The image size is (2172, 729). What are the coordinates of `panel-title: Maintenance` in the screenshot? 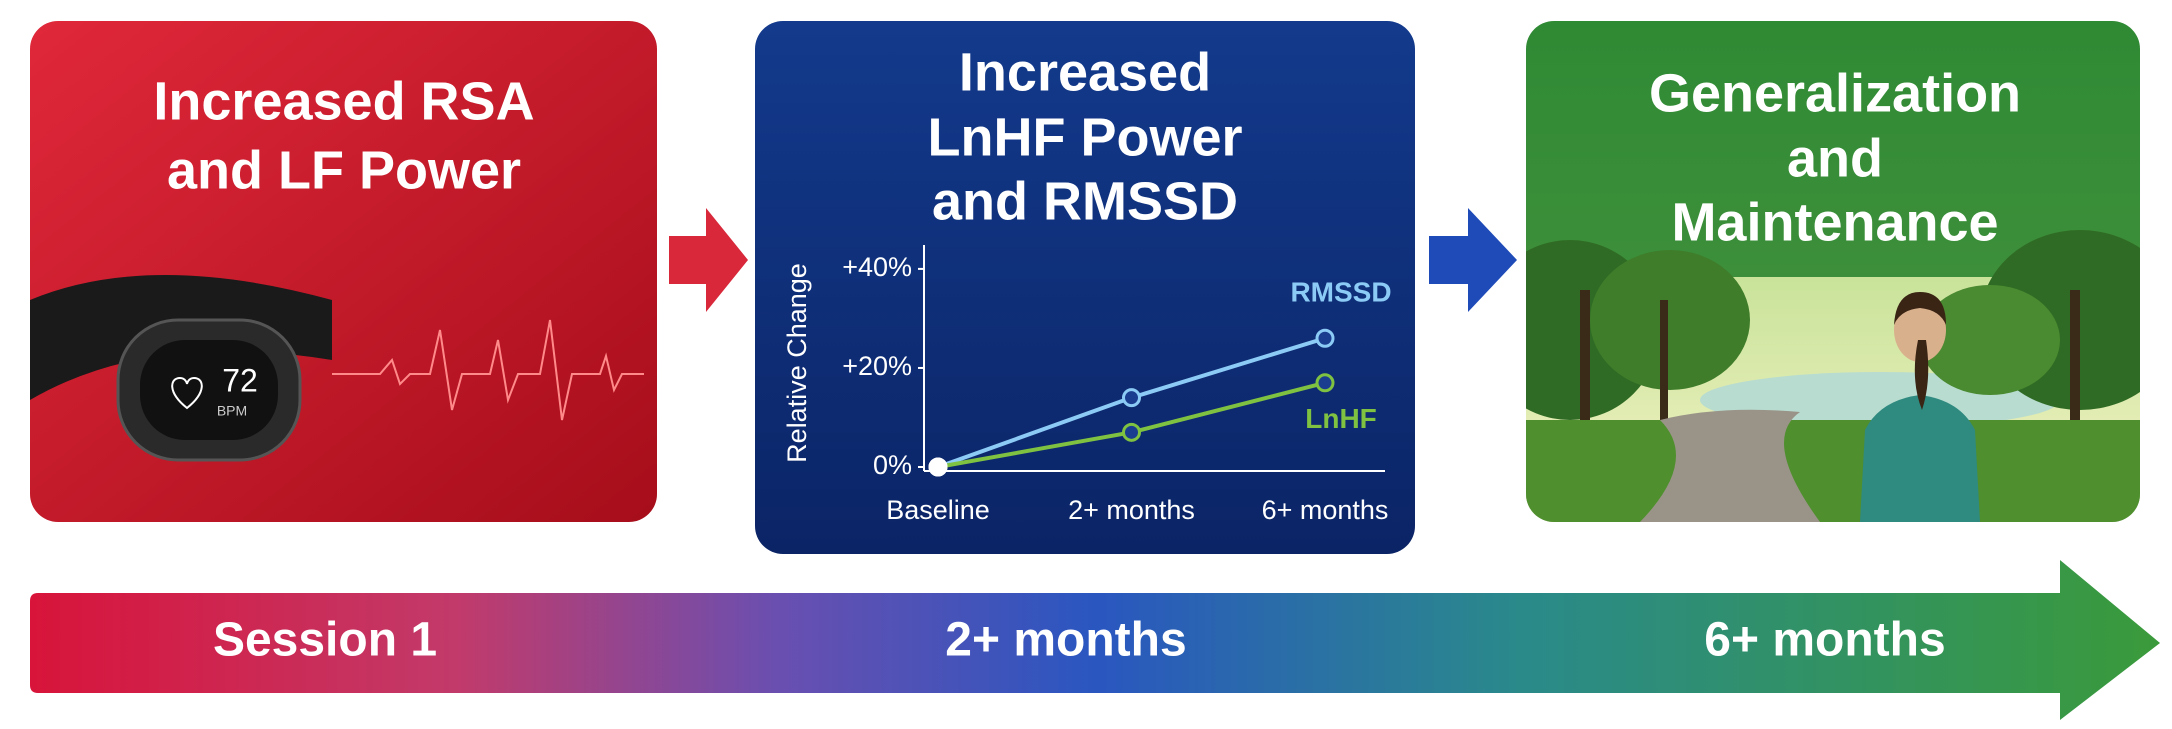 It's located at (1834, 222).